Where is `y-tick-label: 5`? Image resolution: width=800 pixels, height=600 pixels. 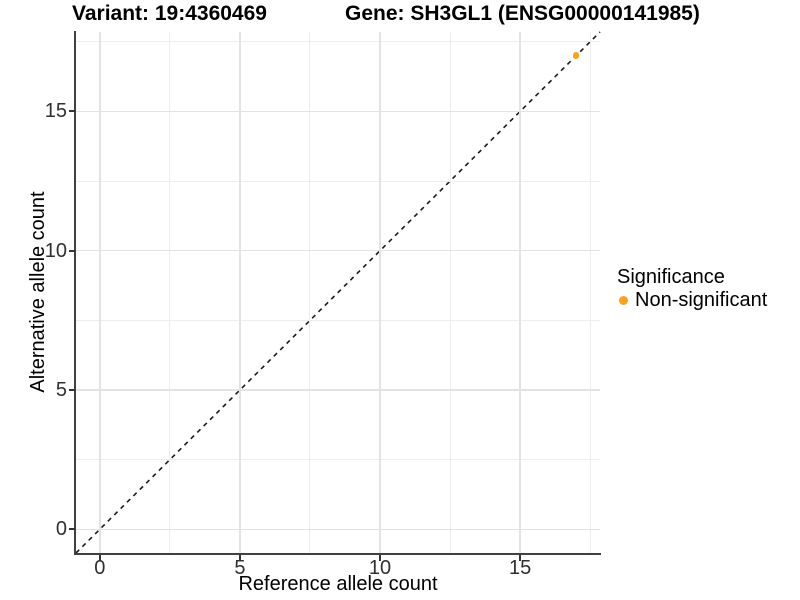
y-tick-label: 5 is located at coordinates (61, 390).